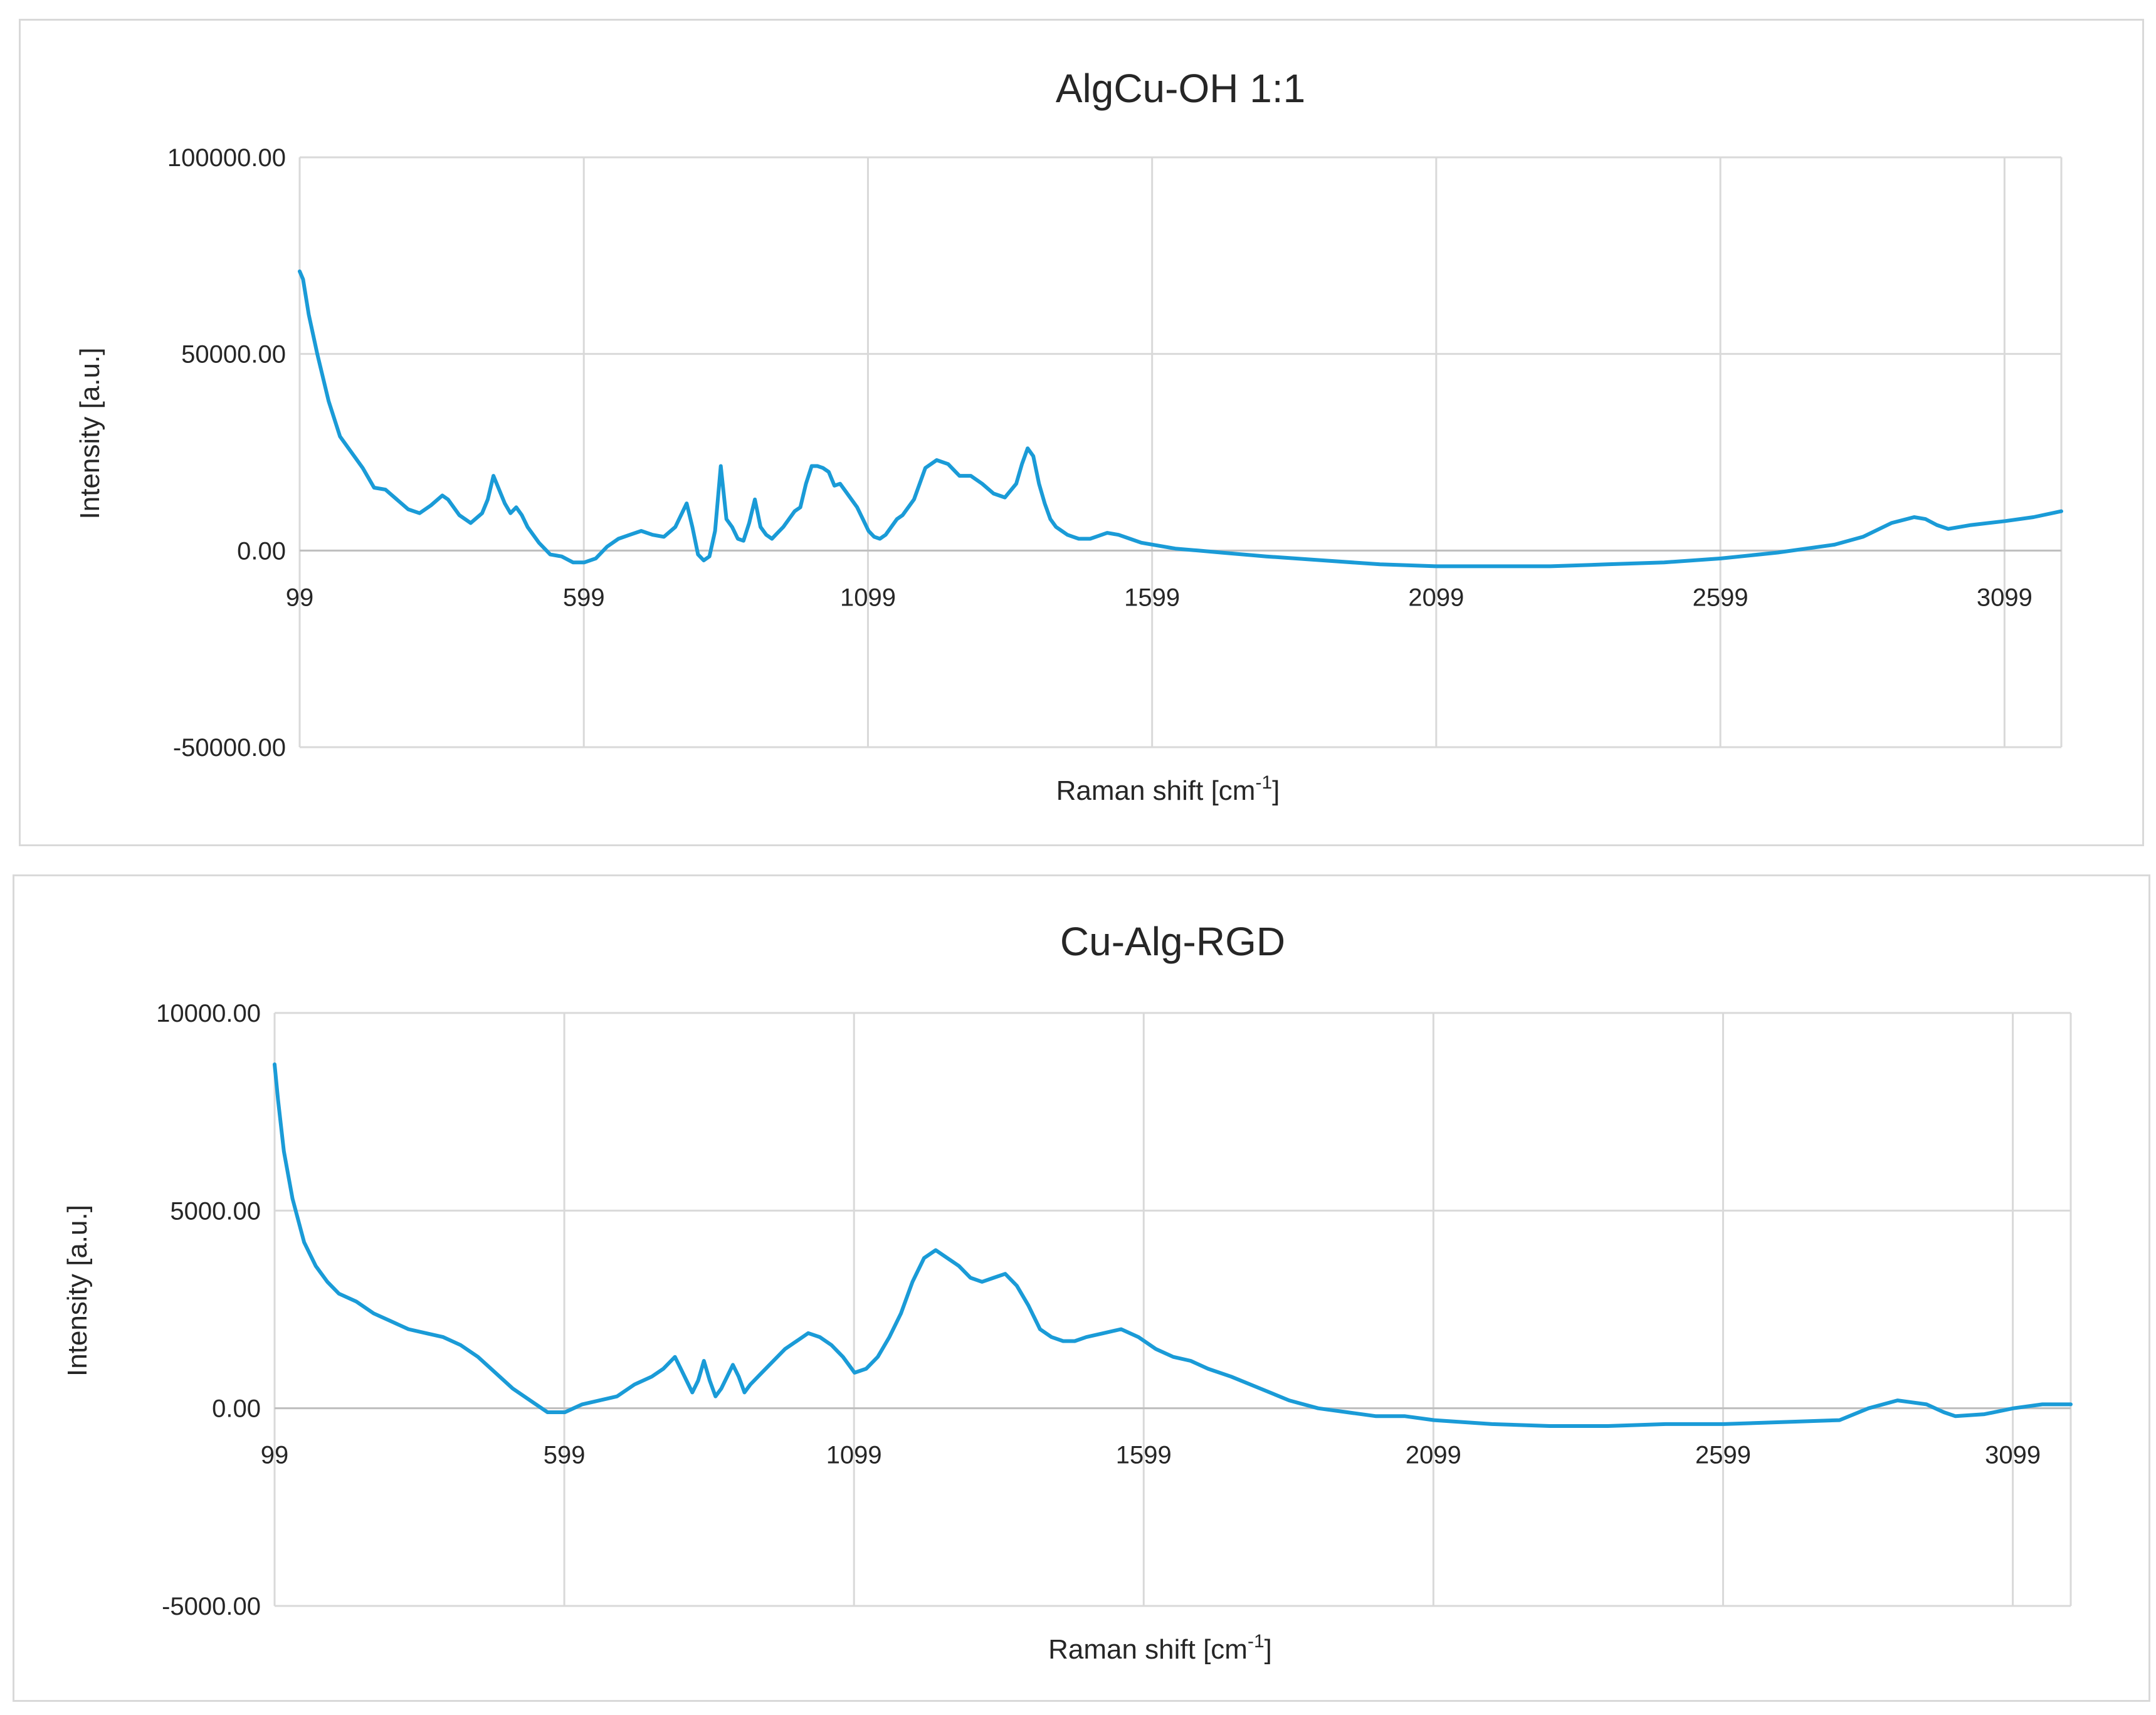  What do you see at coordinates (229, 748) in the screenshot?
I see `y-tick-label: -50000.00` at bounding box center [229, 748].